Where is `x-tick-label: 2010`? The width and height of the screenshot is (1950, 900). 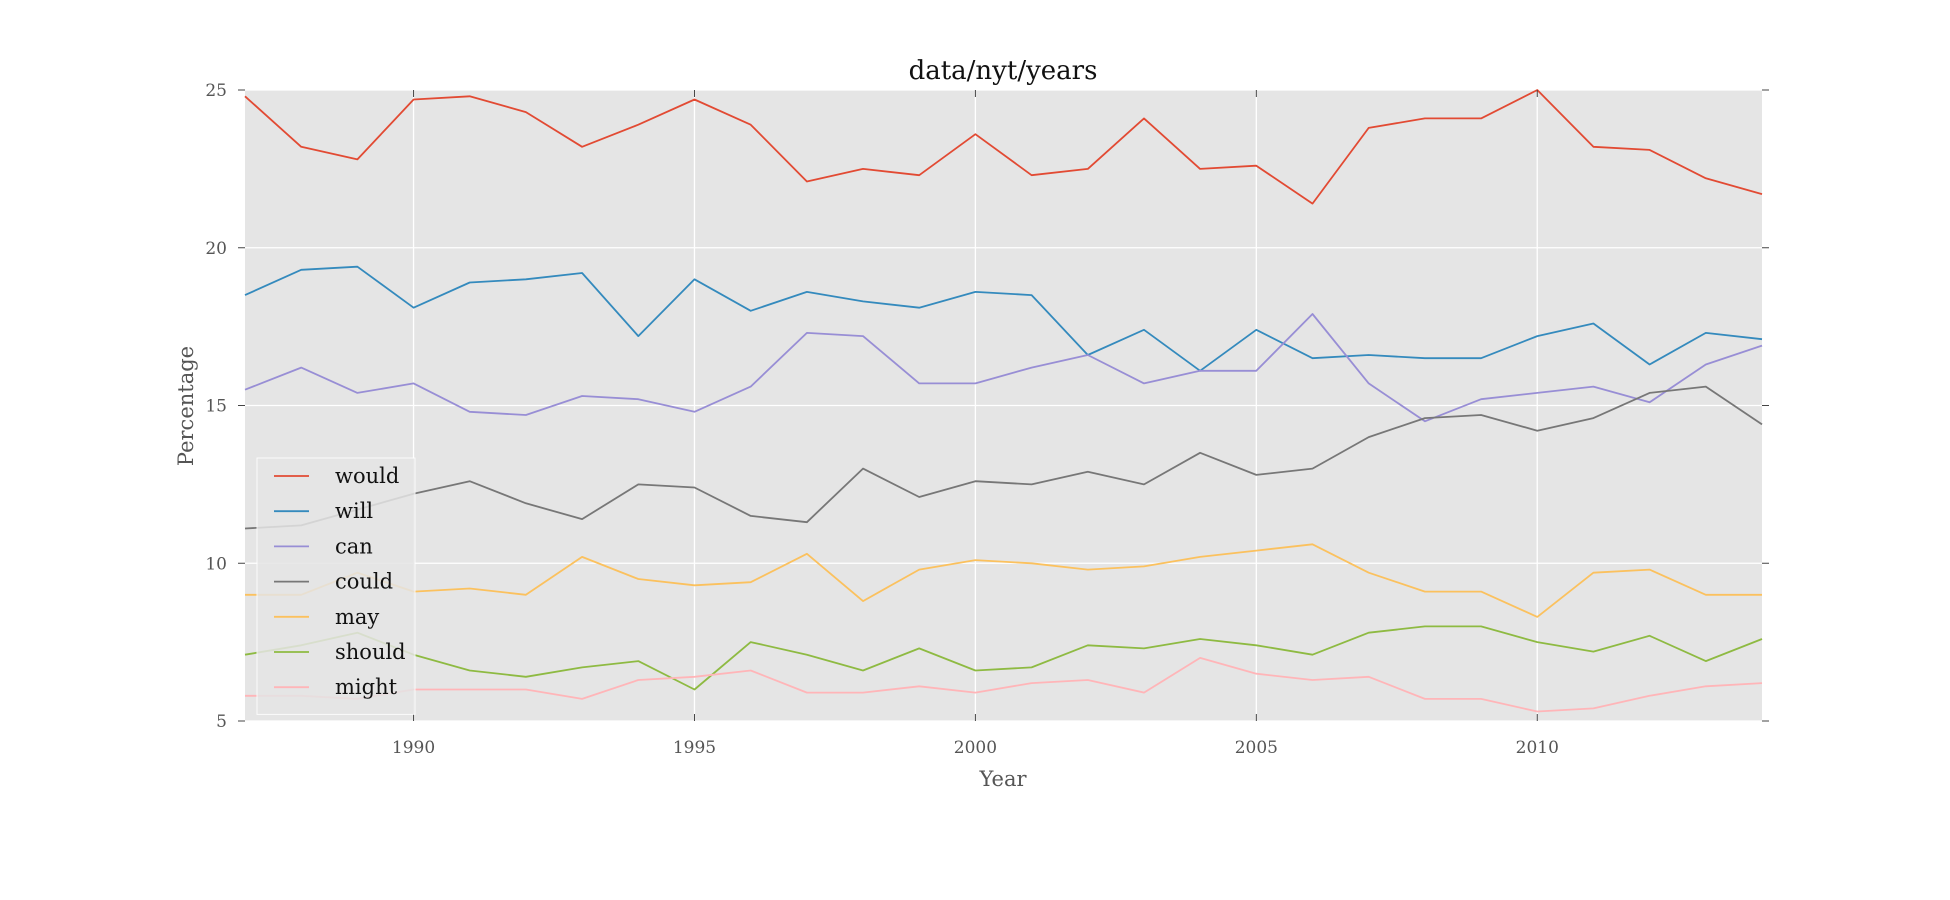
x-tick-label: 2010 is located at coordinates (1537, 748).